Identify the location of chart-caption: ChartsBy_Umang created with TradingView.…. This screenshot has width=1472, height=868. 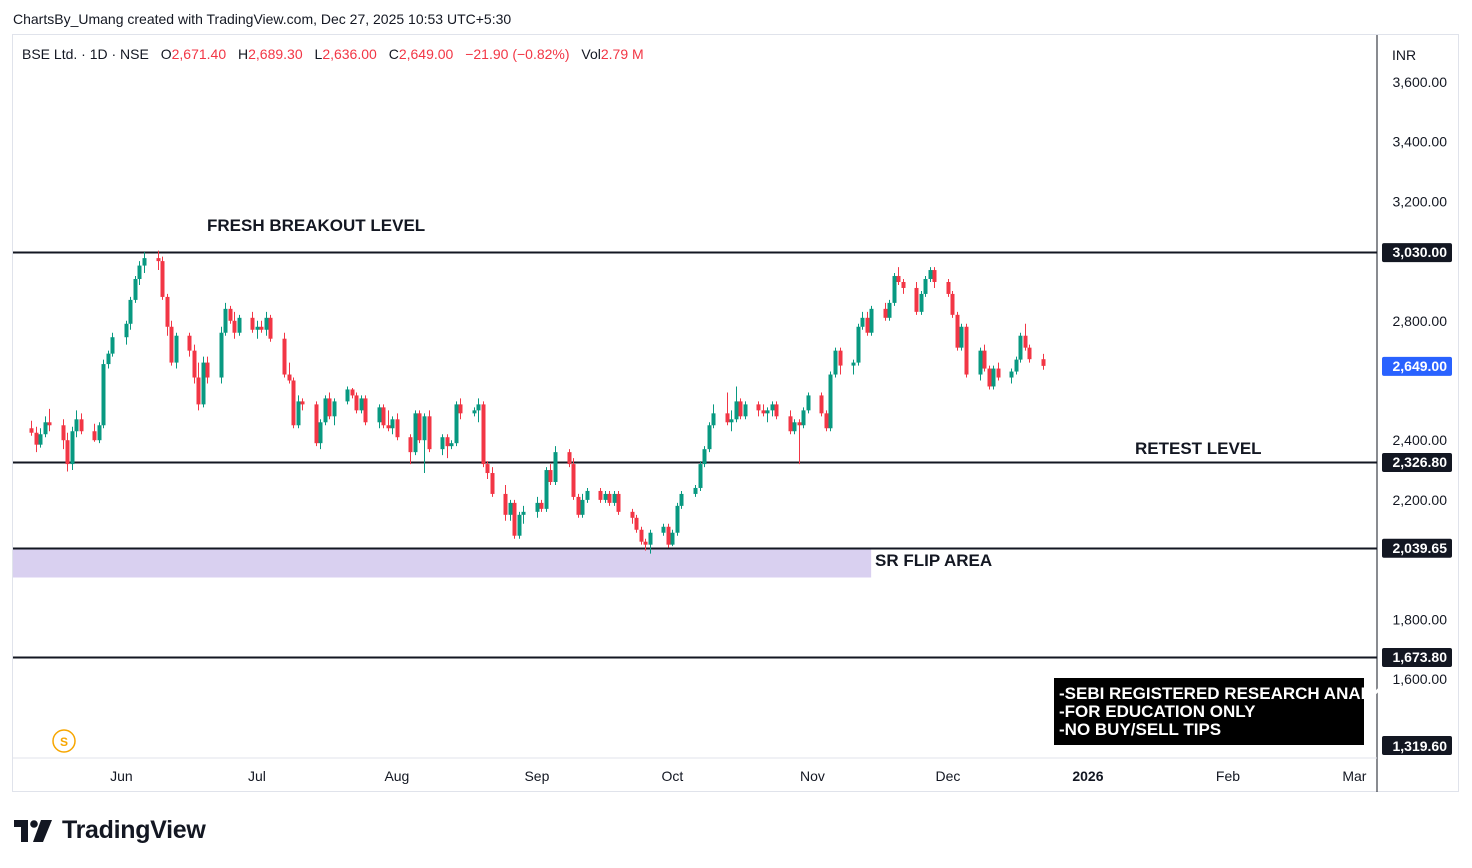
(262, 19).